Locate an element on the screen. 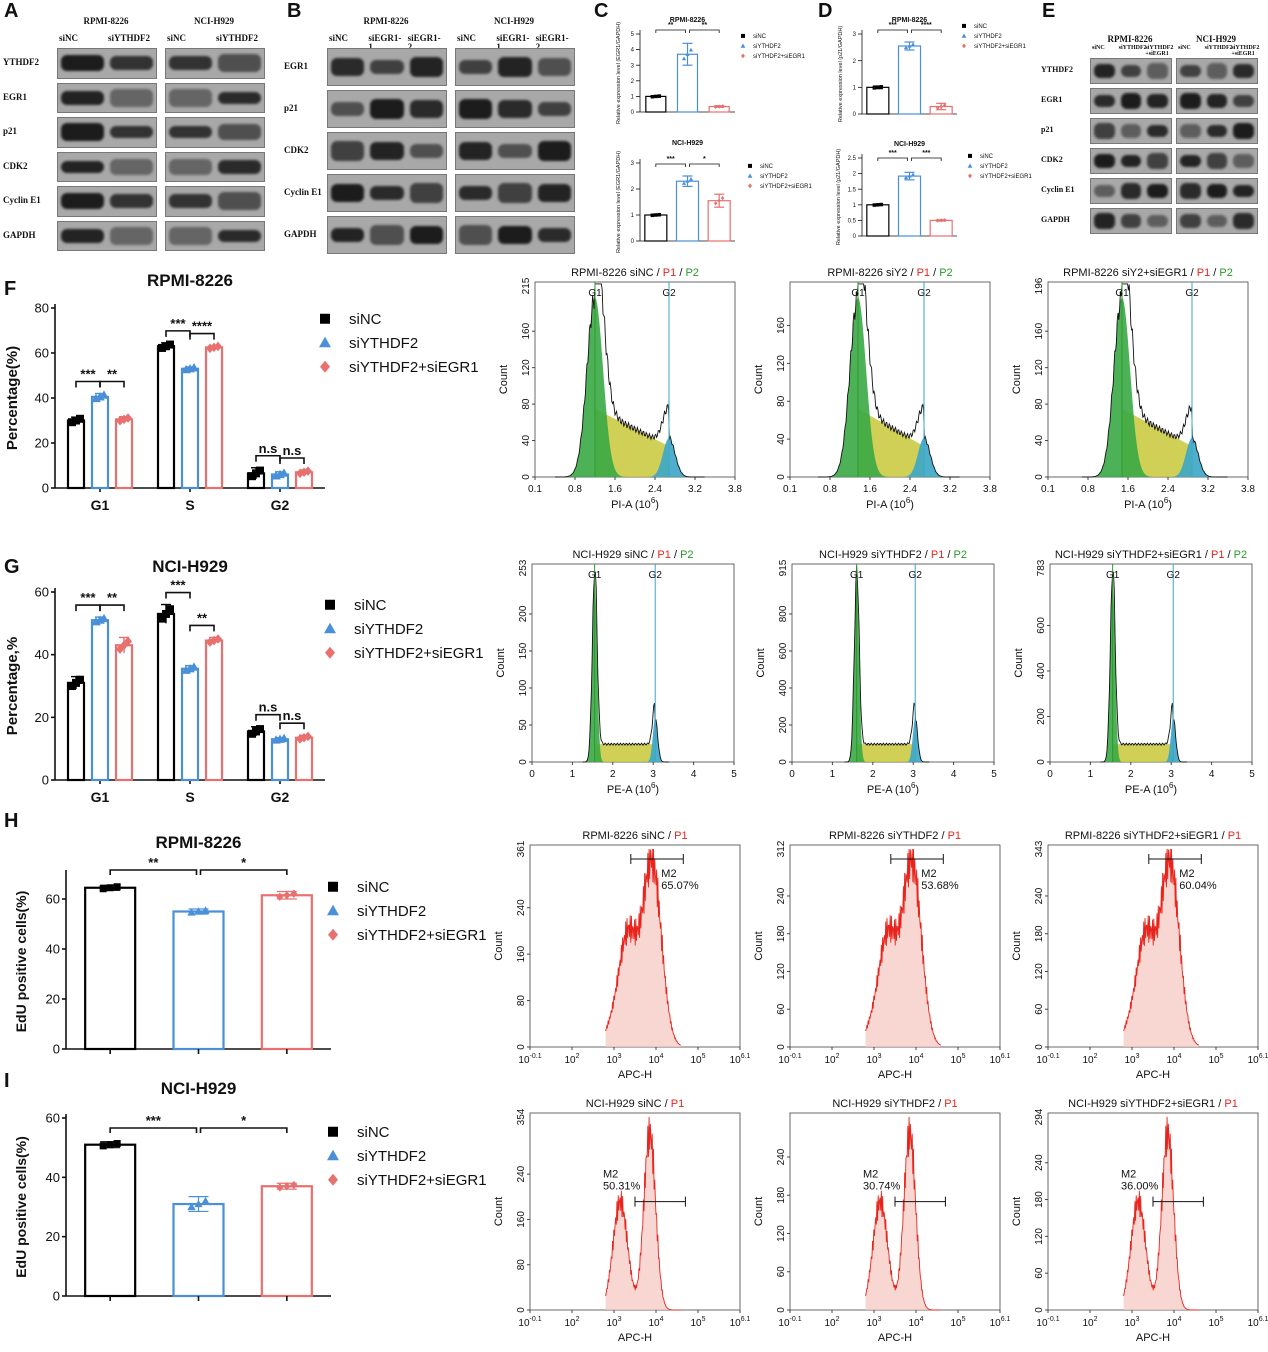  title-part: NCI-H929 siYTHDF2+siEGR1 / is located at coordinates (1133, 555).